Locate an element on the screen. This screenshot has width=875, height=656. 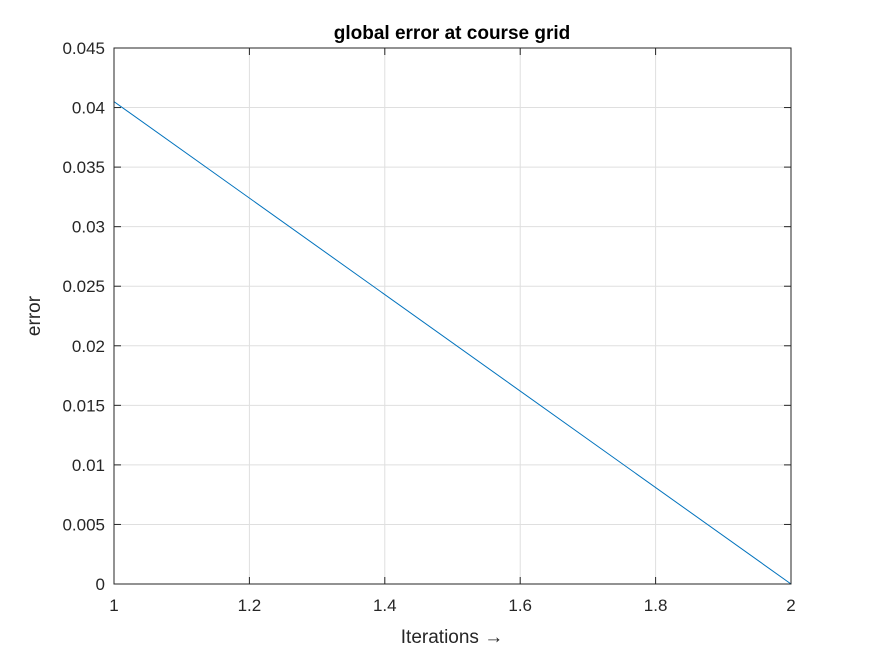
x-axis-label: Iterations → is located at coordinates (452, 637).